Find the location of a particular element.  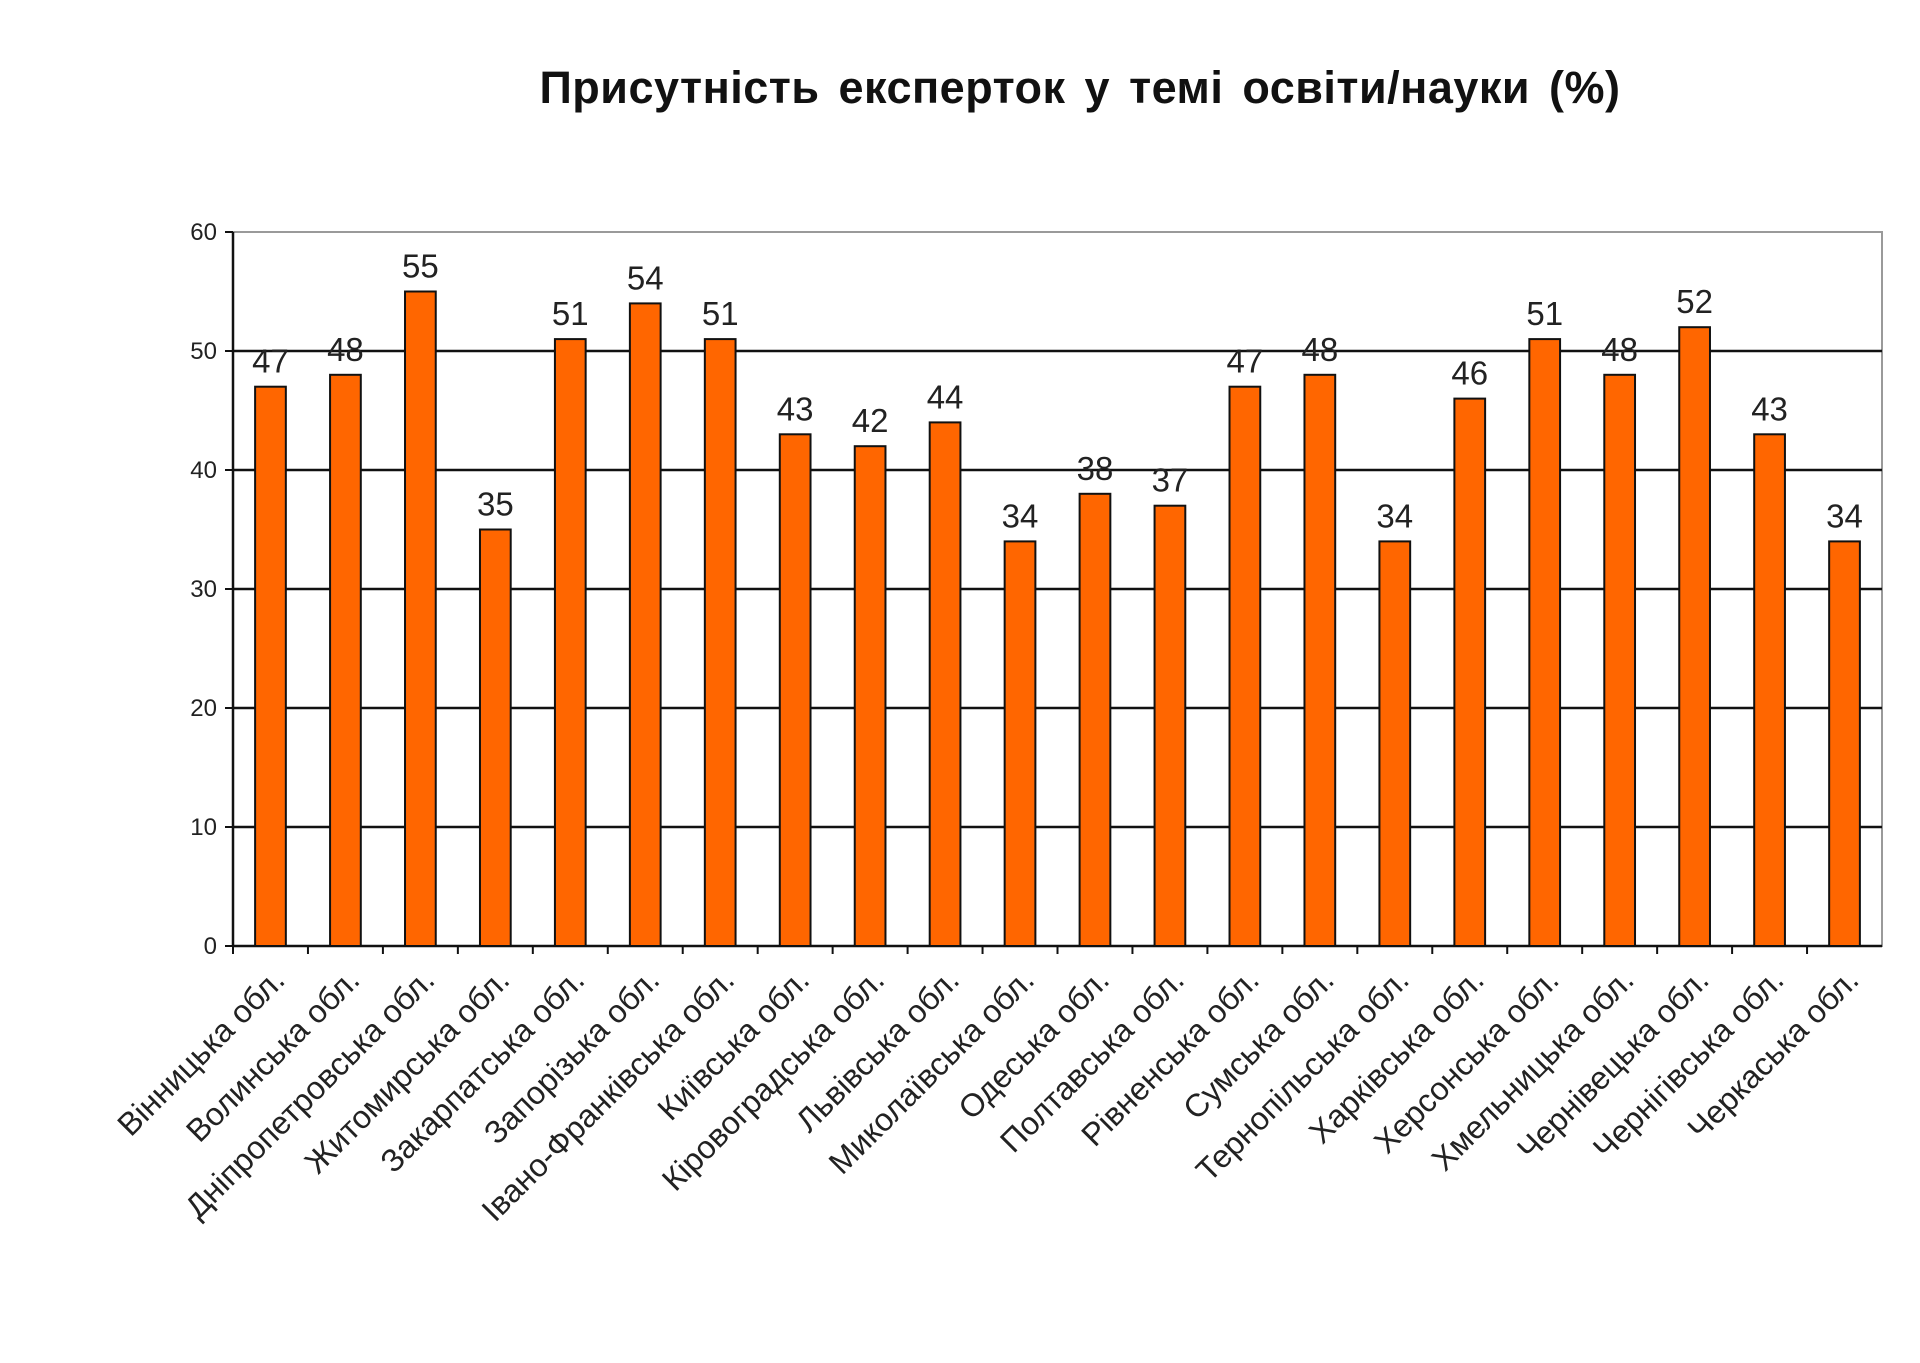

y-tick-label: 50 is located at coordinates (203, 351).